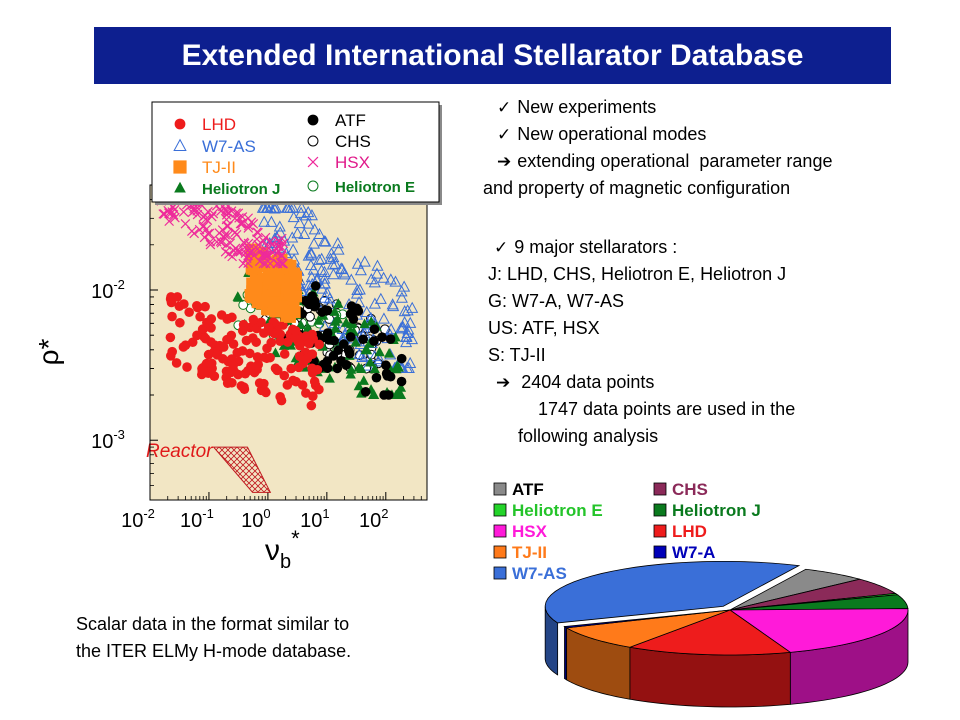 The image size is (960, 720). What do you see at coordinates (282, 549) in the screenshot?
I see `x-axis-label: νb*` at bounding box center [282, 549].